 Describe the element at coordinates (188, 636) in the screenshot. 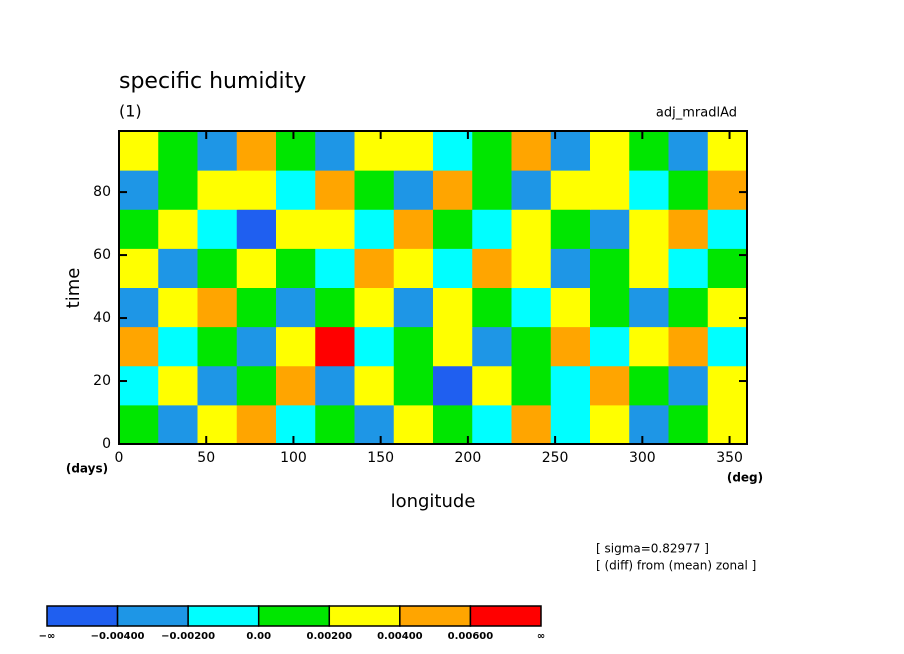

I see `colorbar-label: −0.00200` at that location.